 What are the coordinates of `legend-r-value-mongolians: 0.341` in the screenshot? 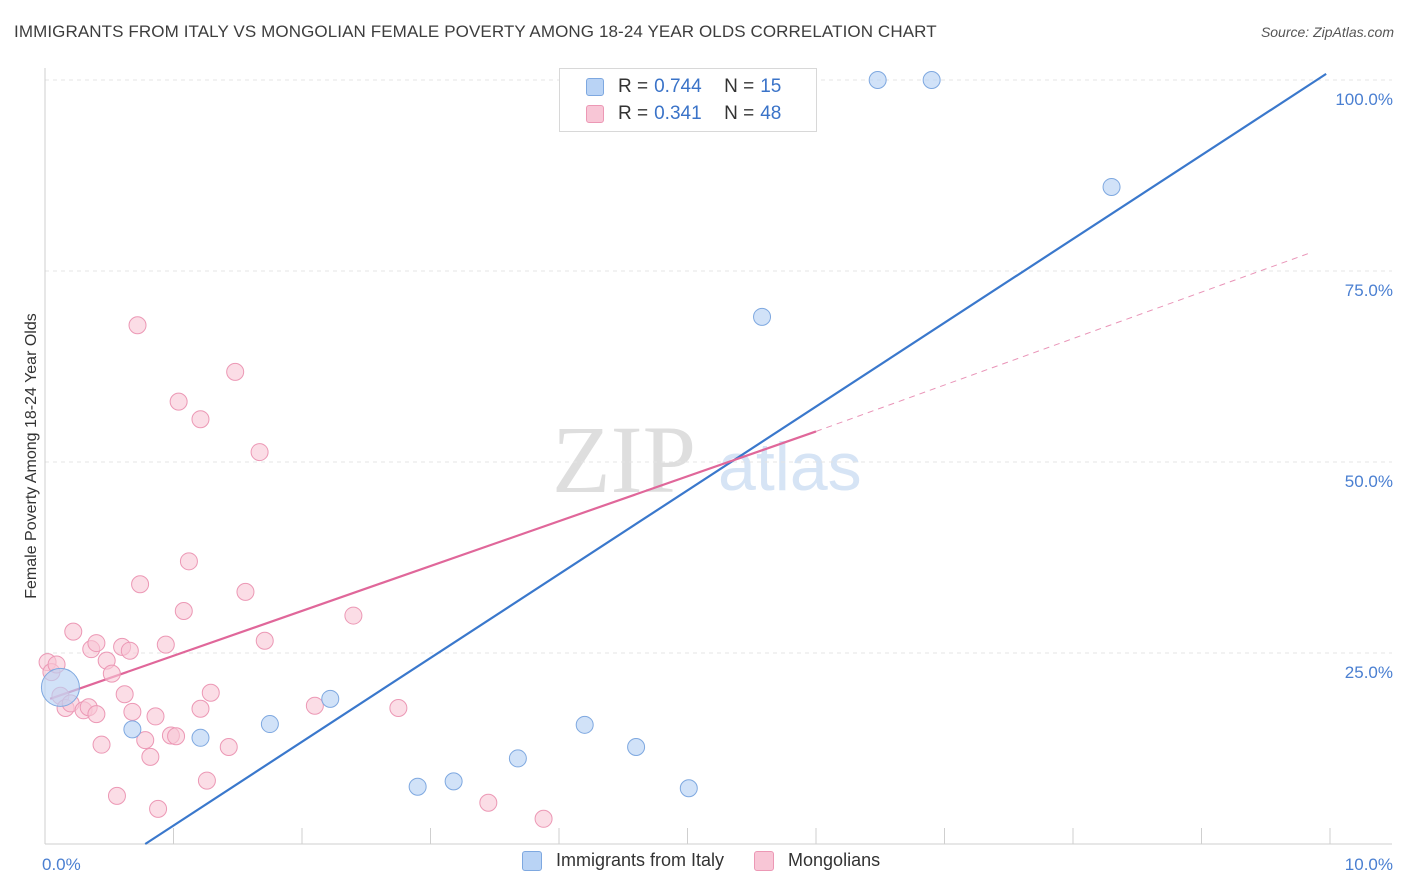 It's located at (678, 113).